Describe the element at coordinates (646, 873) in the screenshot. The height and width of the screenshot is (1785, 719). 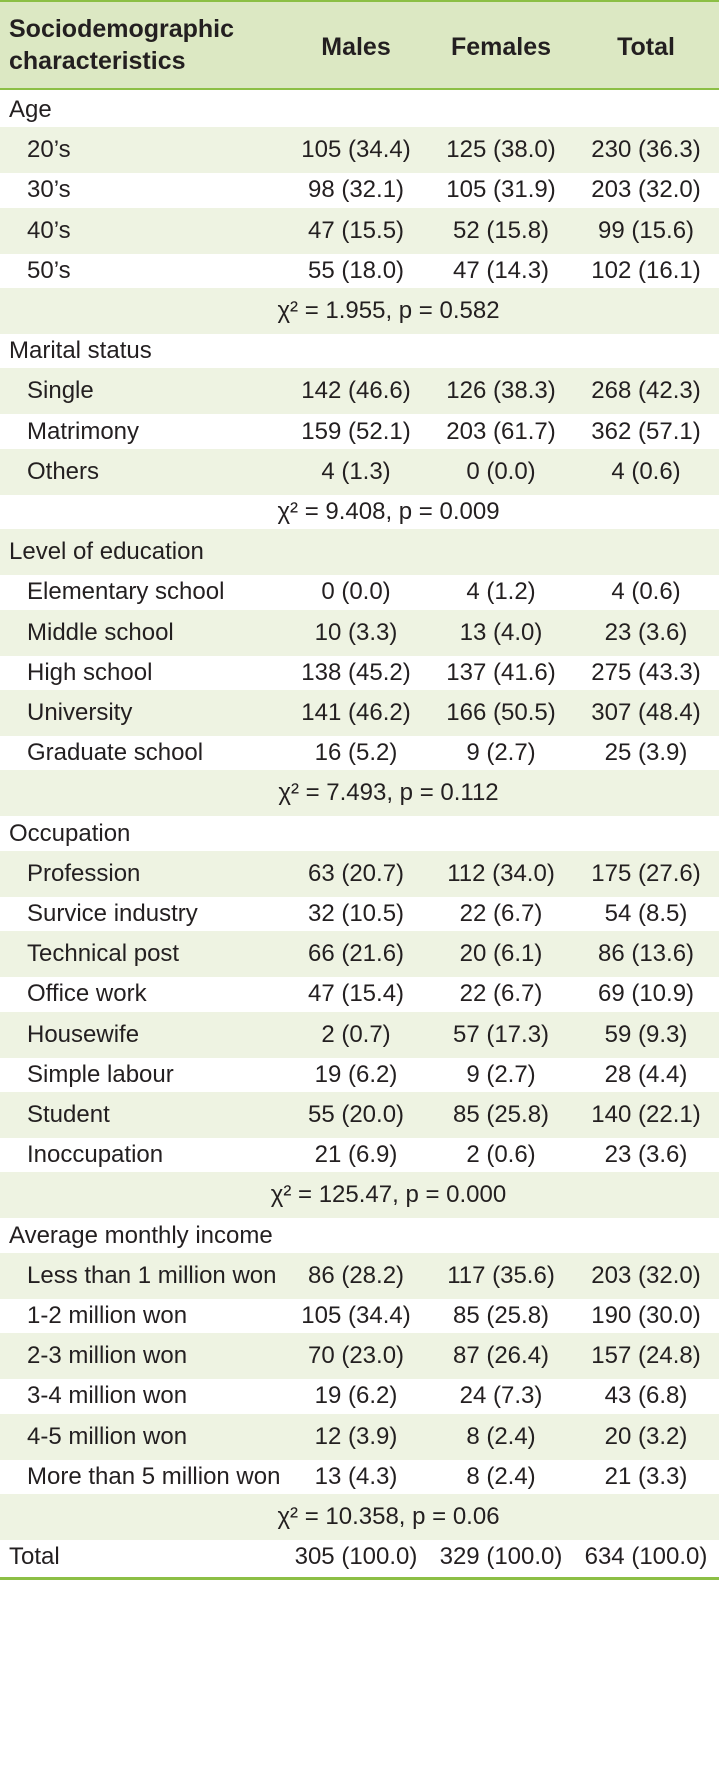
I see `total-value: 175 (27.6)` at that location.